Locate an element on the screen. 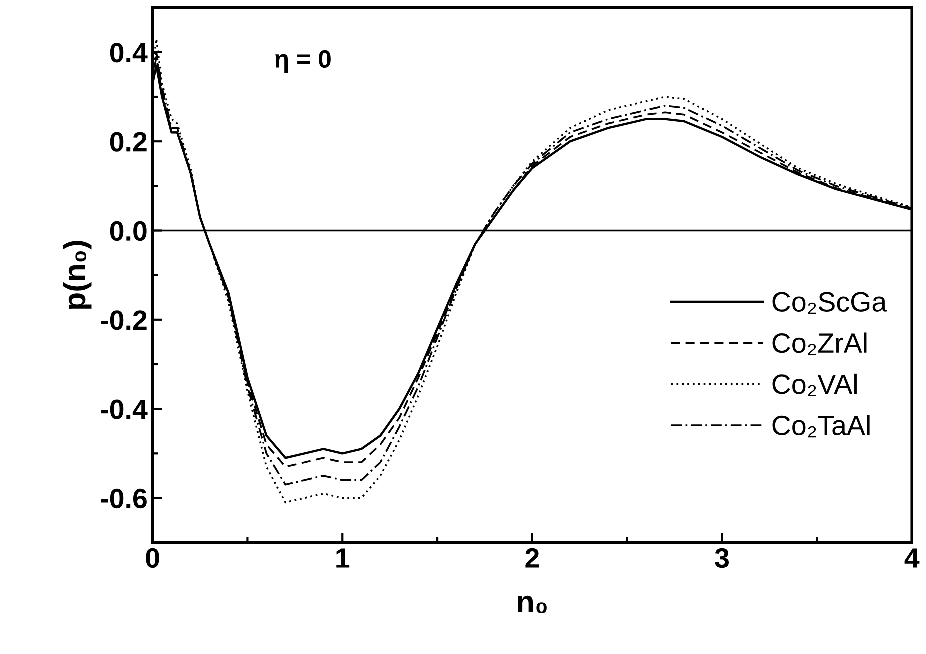 The width and height of the screenshot is (926, 654). x-tick-label: 3 is located at coordinates (722, 558).